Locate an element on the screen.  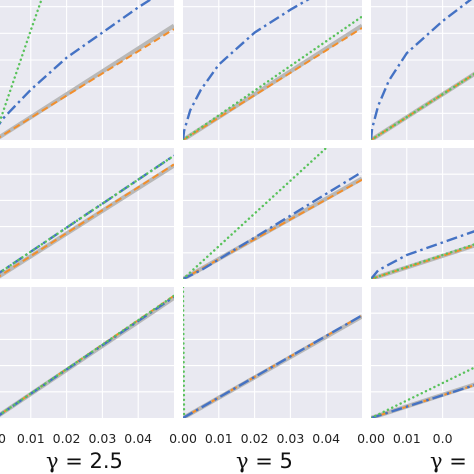
panel-r1-c1 is located at coordinates (272, 213).